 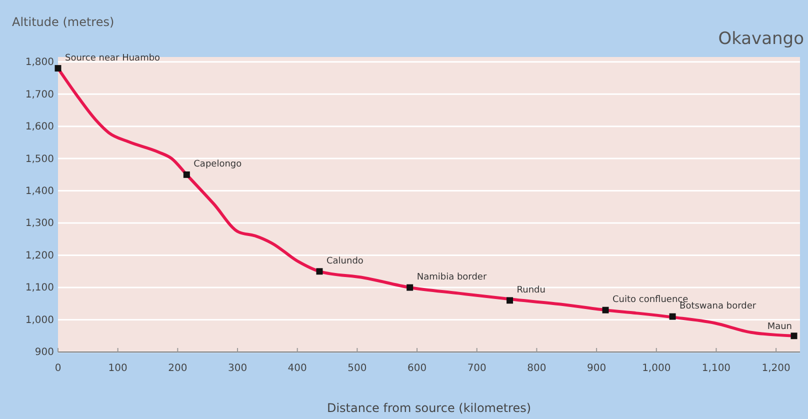 What do you see at coordinates (451, 277) in the screenshot?
I see `annotation: Namibia border` at bounding box center [451, 277].